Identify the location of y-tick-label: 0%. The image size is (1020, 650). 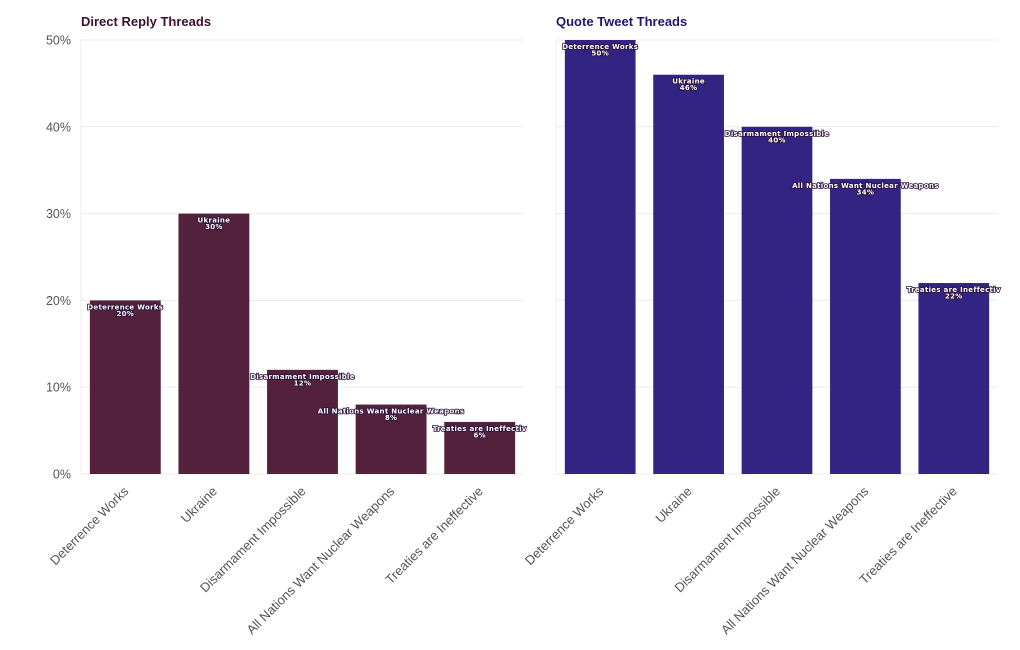
(62, 475).